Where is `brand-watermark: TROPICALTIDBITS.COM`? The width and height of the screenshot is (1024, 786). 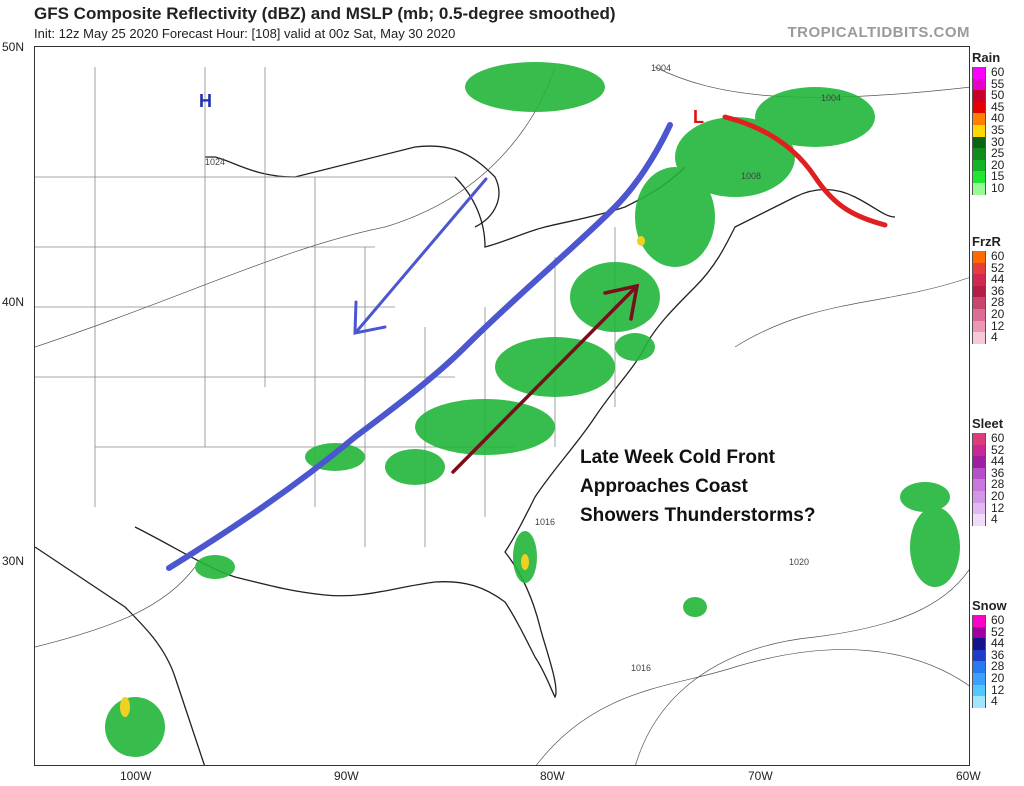
brand-watermark: TROPICALTIDBITS.COM is located at coordinates (878, 32).